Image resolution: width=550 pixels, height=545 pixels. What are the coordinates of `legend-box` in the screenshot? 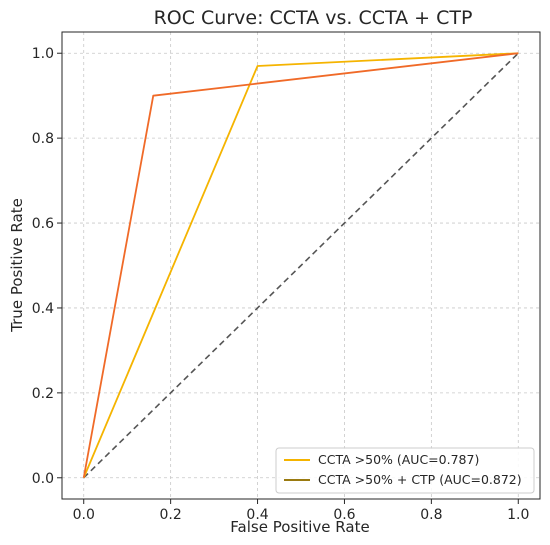 It's located at (405, 470).